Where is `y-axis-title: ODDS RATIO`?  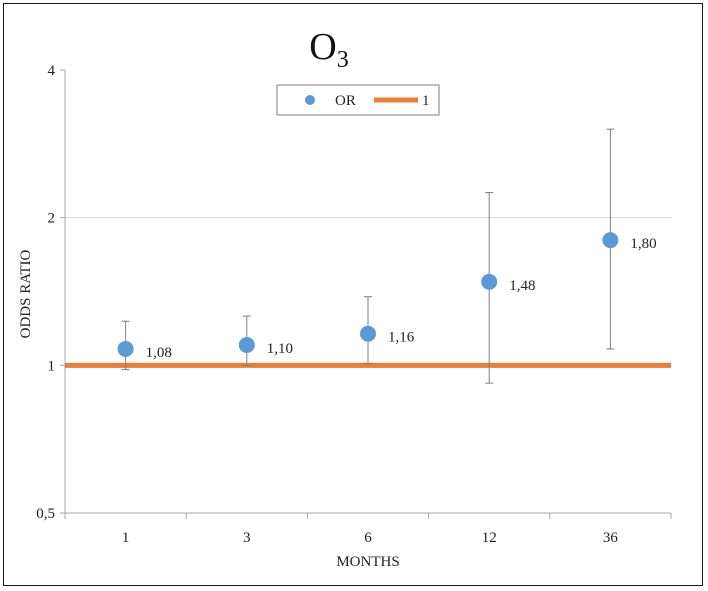 y-axis-title: ODDS RATIO is located at coordinates (26, 293).